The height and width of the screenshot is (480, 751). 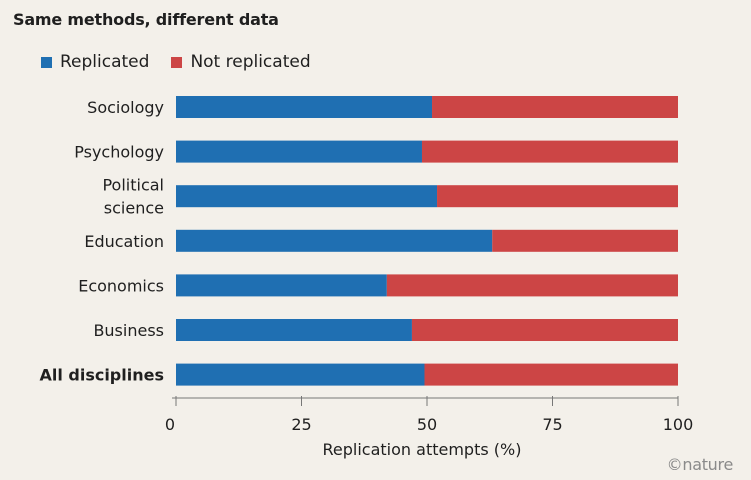 I want to click on category-label-political-science-line1: Political, so click(x=133, y=185).